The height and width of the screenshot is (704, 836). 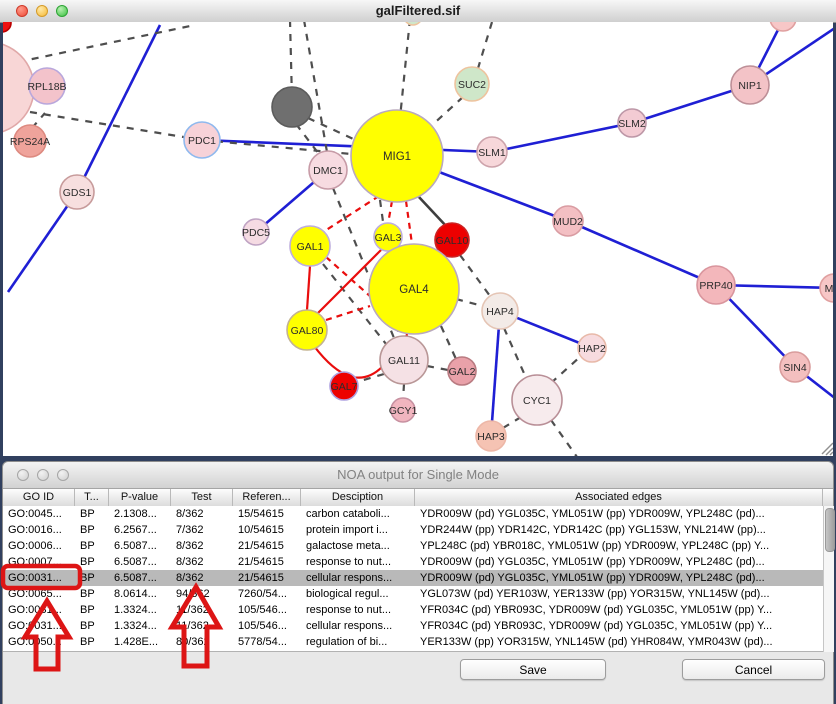 What do you see at coordinates (22, 11) in the screenshot?
I see `close-button` at bounding box center [22, 11].